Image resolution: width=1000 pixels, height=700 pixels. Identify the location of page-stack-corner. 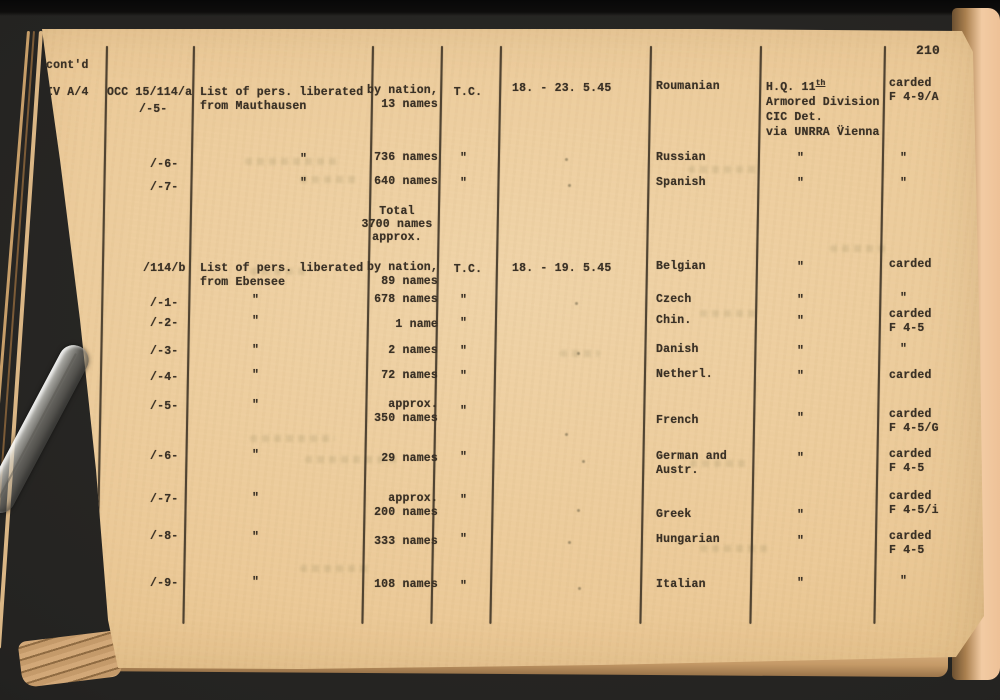
(70, 659).